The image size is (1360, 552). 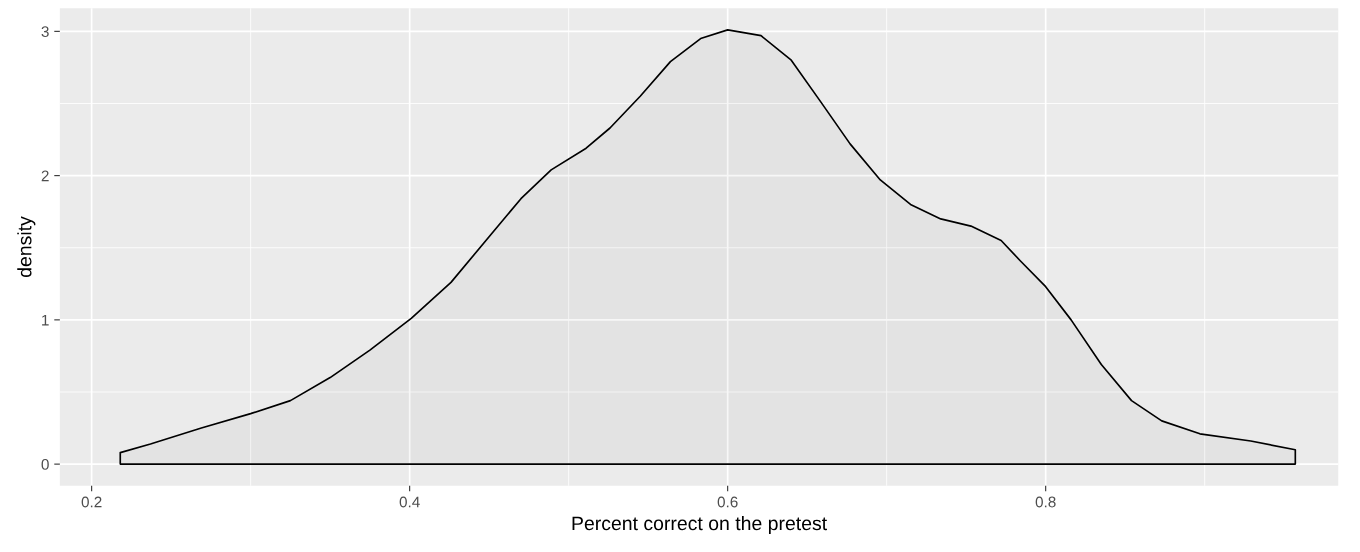 What do you see at coordinates (45, 32) in the screenshot?
I see `y-tick-label: 3` at bounding box center [45, 32].